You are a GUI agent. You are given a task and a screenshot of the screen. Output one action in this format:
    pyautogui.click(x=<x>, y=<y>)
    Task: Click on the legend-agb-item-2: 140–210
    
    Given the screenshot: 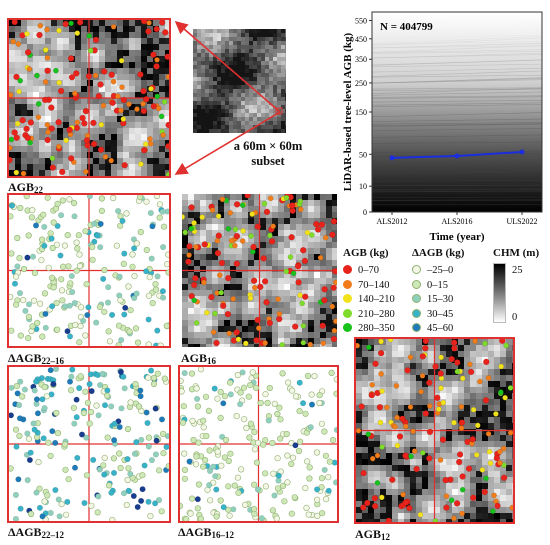 What is the action you would take?
    pyautogui.click(x=369, y=300)
    